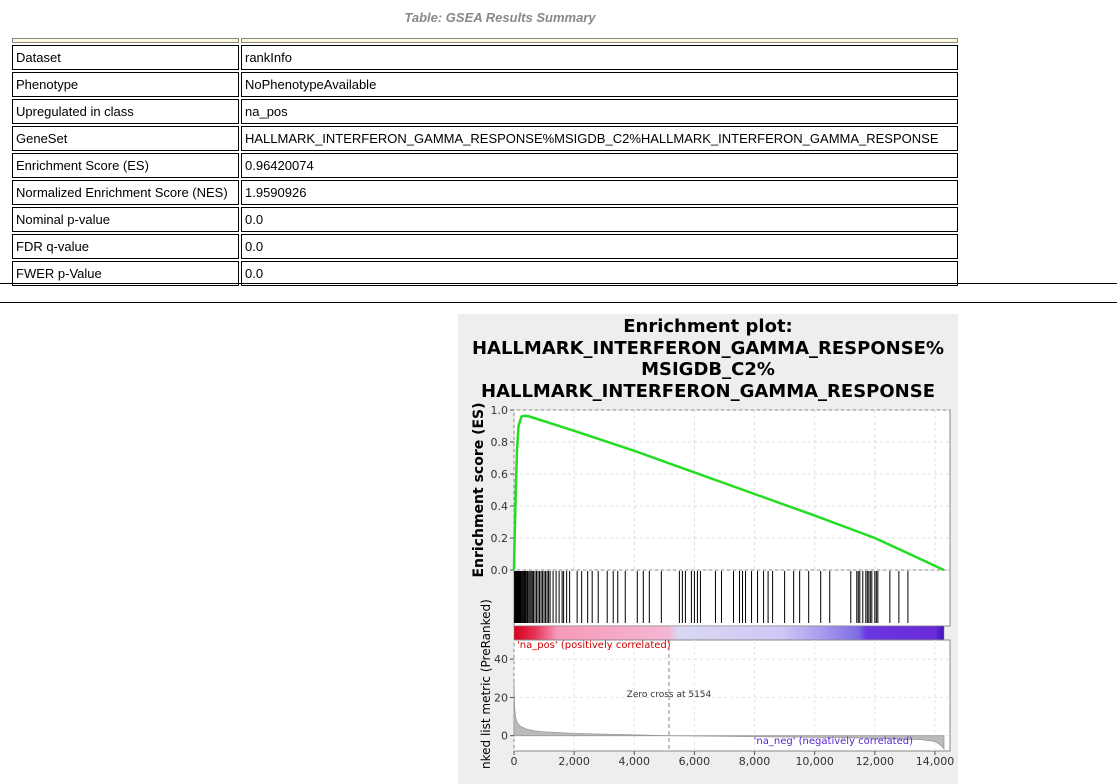 This screenshot has height=784, width=1117. I want to click on es-y-tick-label: 0.6, so click(500, 474).